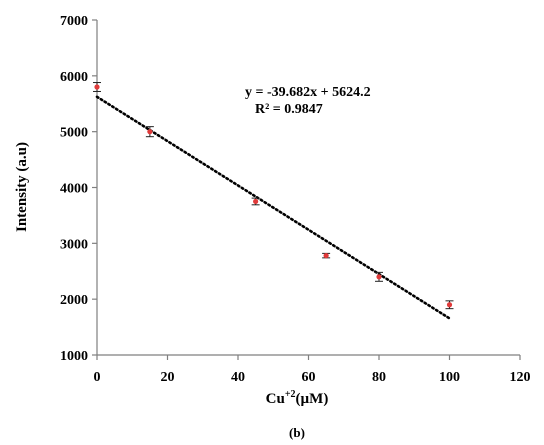 The image size is (544, 445). I want to click on y-tick-label: 1000, so click(74, 356).